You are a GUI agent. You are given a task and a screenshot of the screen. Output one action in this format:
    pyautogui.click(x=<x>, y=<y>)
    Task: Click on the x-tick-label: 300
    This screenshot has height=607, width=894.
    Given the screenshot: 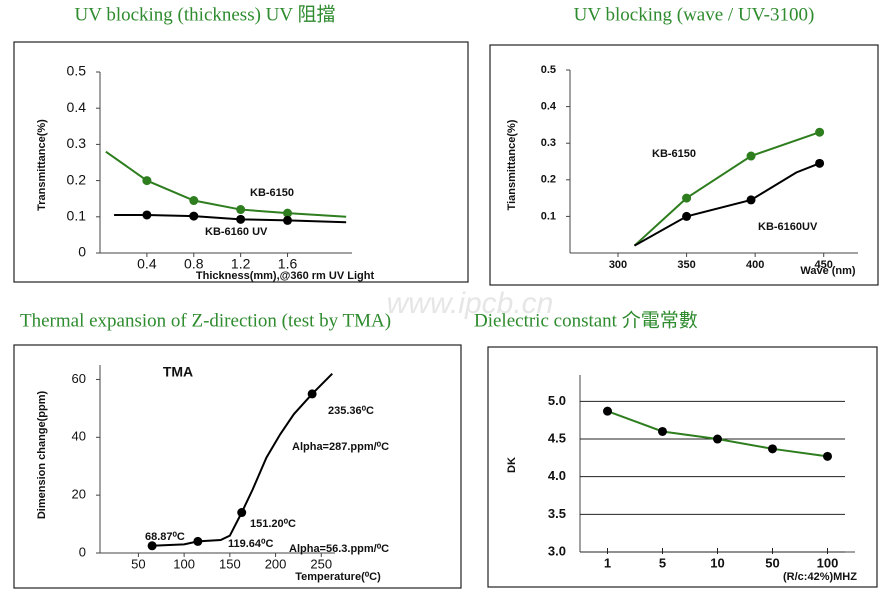 What is the action you would take?
    pyautogui.click(x=618, y=265)
    